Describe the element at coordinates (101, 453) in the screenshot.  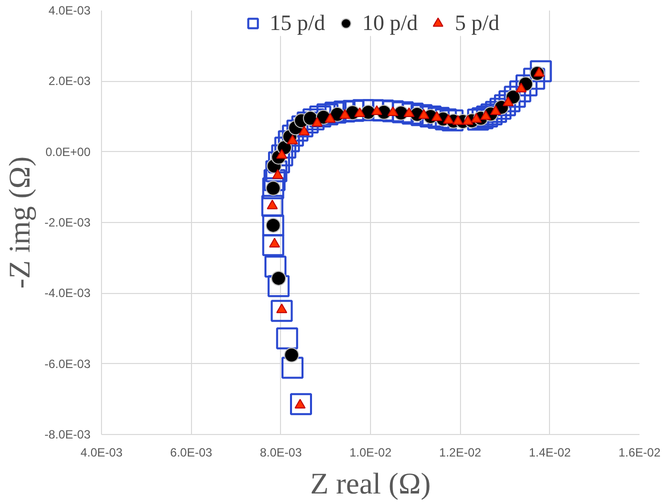
I see `x-tick-label: 4.0E-03` at that location.